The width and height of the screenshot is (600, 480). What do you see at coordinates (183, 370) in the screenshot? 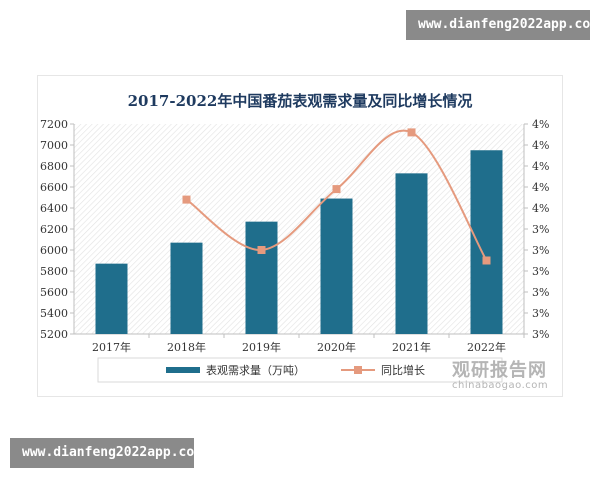
I see `legend-bar-swatch` at bounding box center [183, 370].